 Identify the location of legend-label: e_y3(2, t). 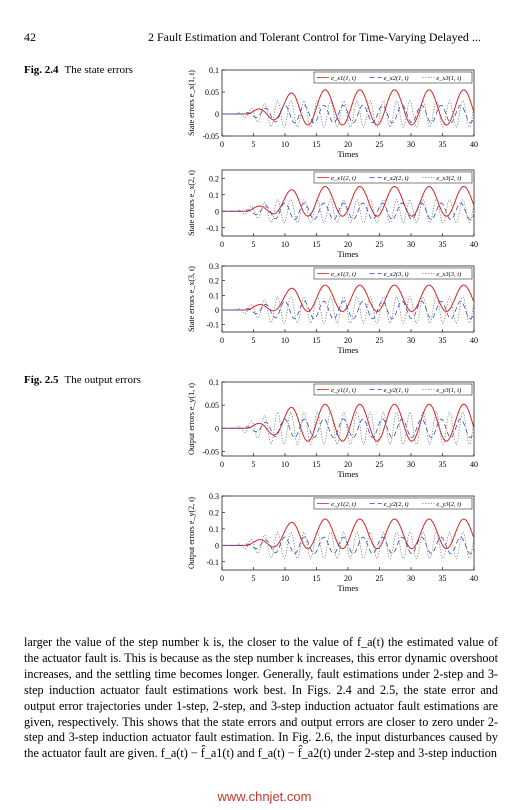
(448, 504).